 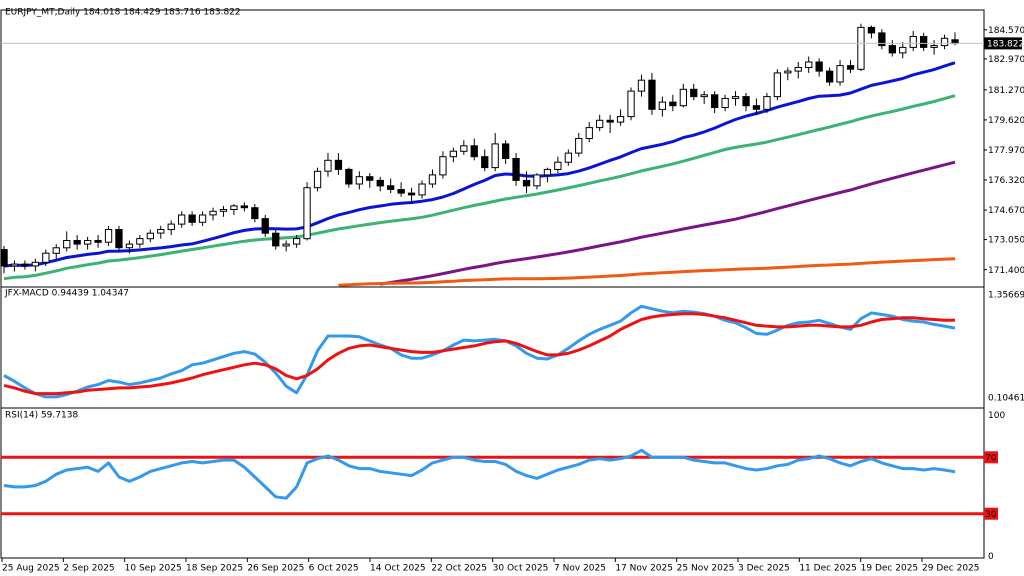 What do you see at coordinates (153, 569) in the screenshot?
I see `time-tick-label: 10 Sep 2025` at bounding box center [153, 569].